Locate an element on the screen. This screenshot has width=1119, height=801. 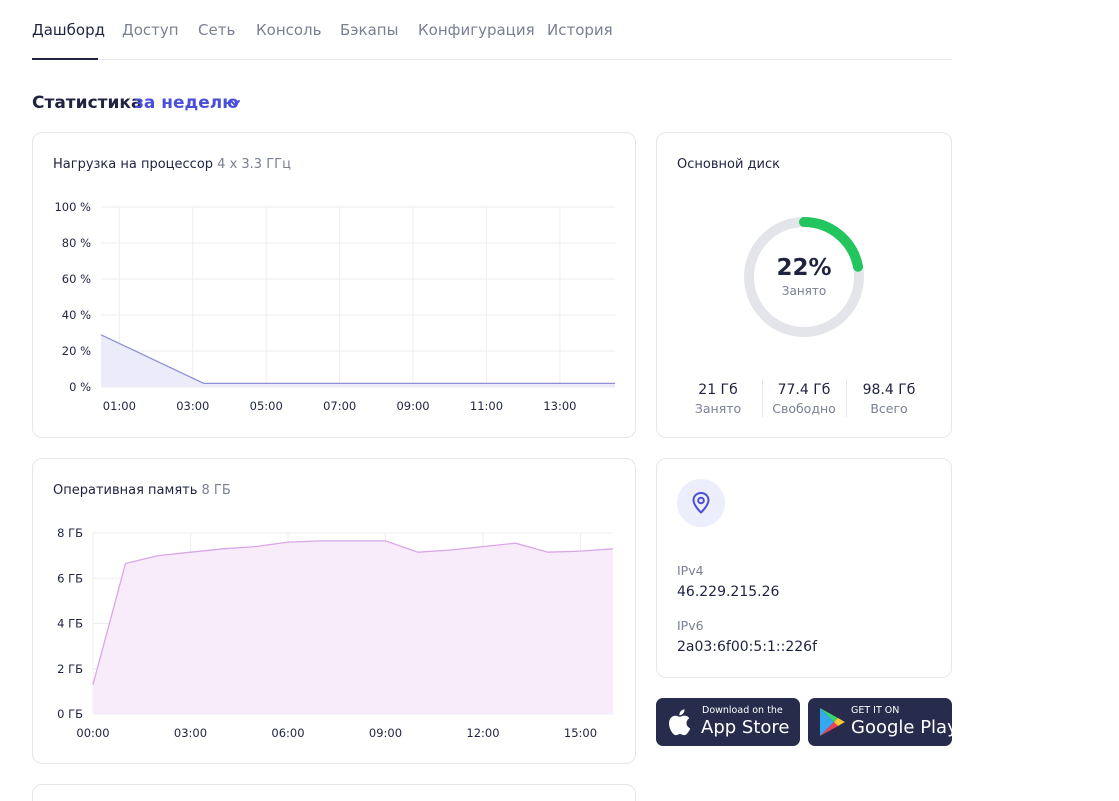
active-tab-indicator is located at coordinates (65, 59).